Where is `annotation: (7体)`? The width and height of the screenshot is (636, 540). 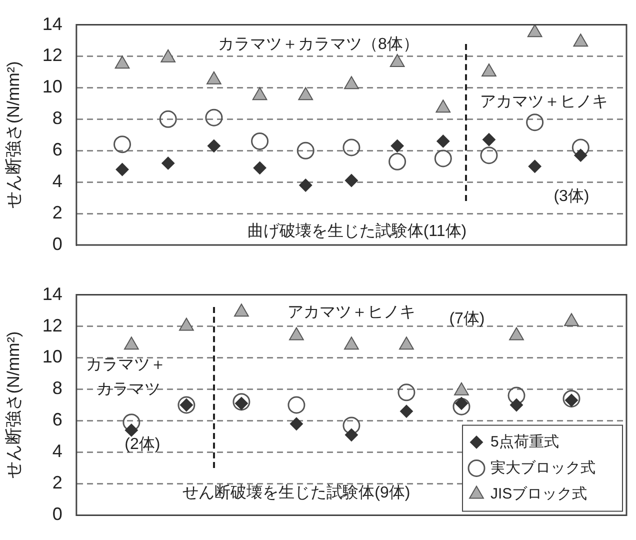 annotation: (7体) is located at coordinates (467, 319).